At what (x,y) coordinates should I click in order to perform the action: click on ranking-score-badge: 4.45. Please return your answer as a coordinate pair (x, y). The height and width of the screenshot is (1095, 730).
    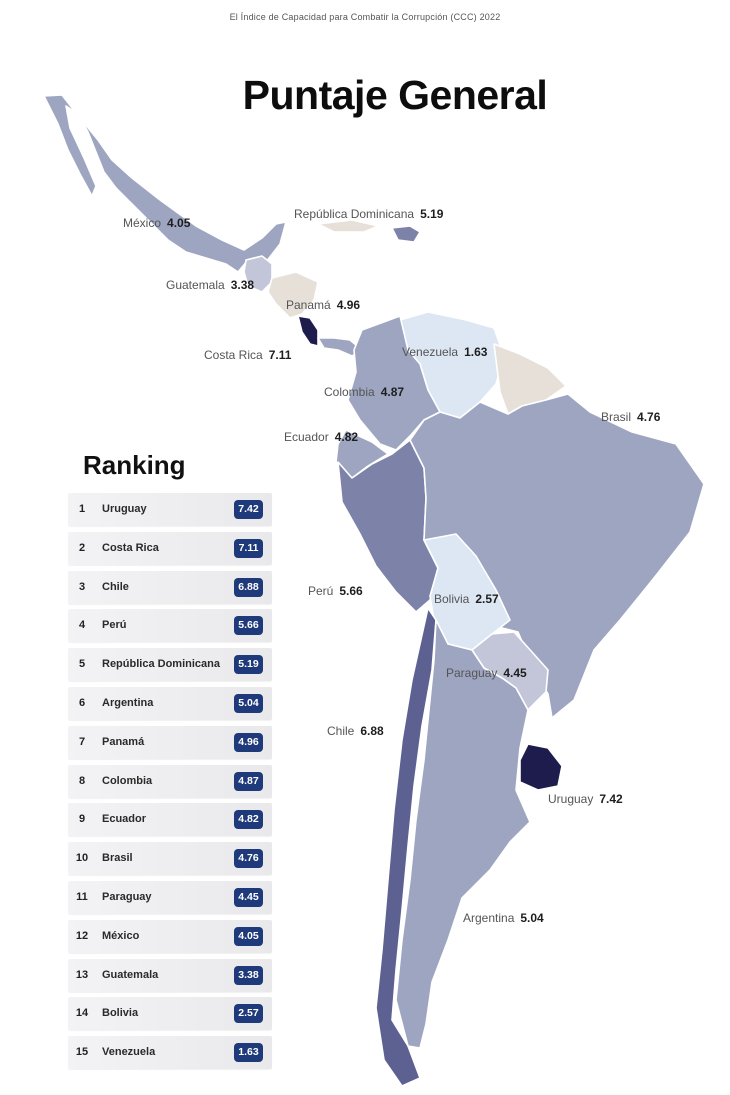
    Looking at the image, I should click on (248, 897).